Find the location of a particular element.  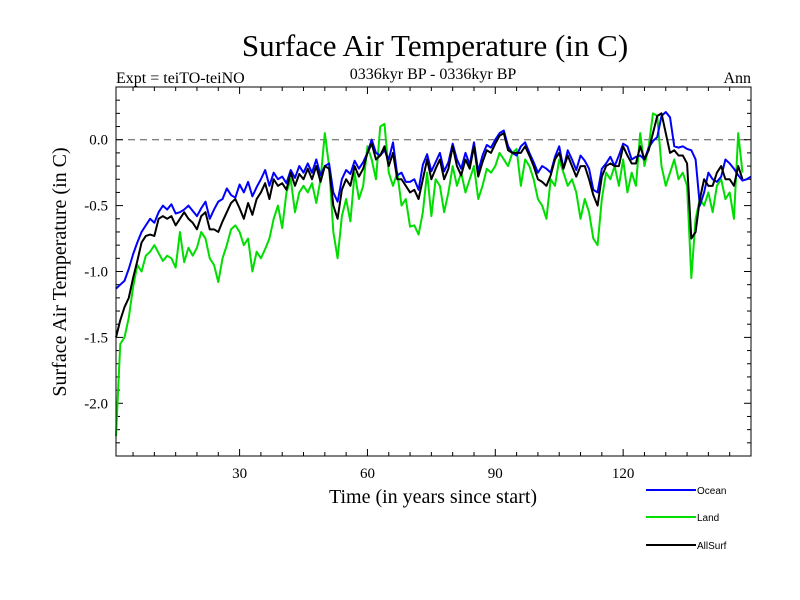

y-tick-label: -0.5 is located at coordinates (96, 207).